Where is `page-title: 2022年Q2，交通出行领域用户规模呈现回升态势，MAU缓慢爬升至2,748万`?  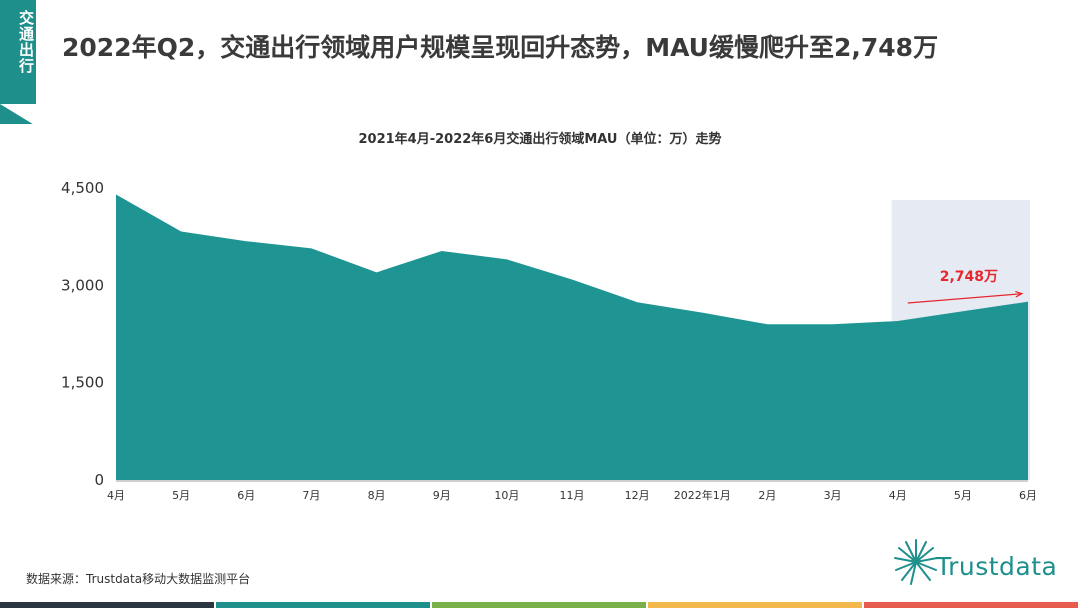
page-title: 2022年Q2，交通出行领域用户规模呈现回升态势，MAU缓慢爬升至2,748万 is located at coordinates (500, 47).